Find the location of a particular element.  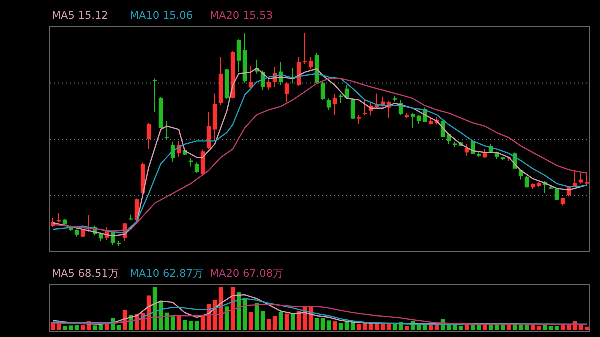

text: MA5 15.12 is located at coordinates (80, 16).